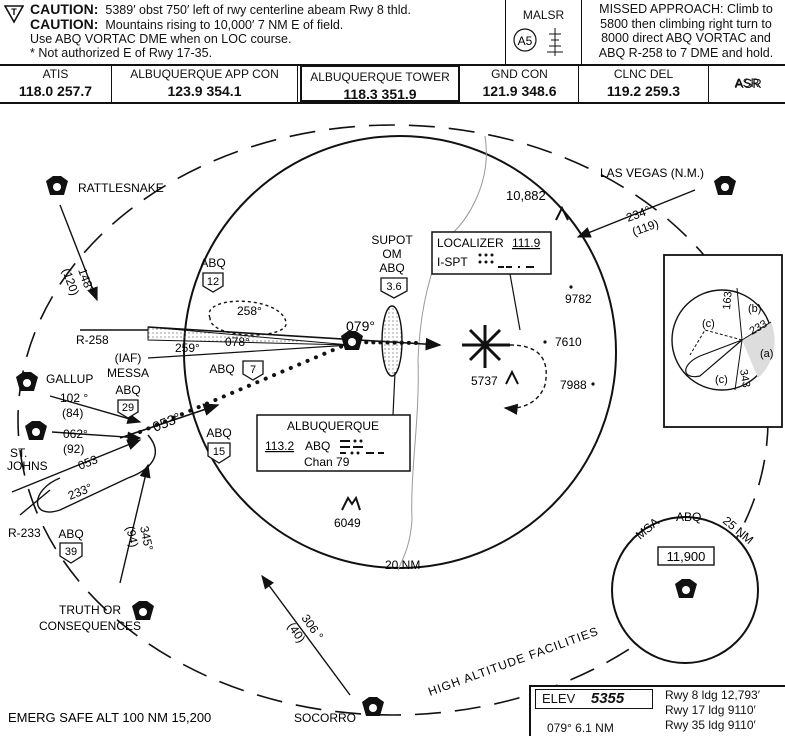  Describe the element at coordinates (333, 426) in the screenshot. I see `vortac-name: ALBUQUERQUE` at that location.